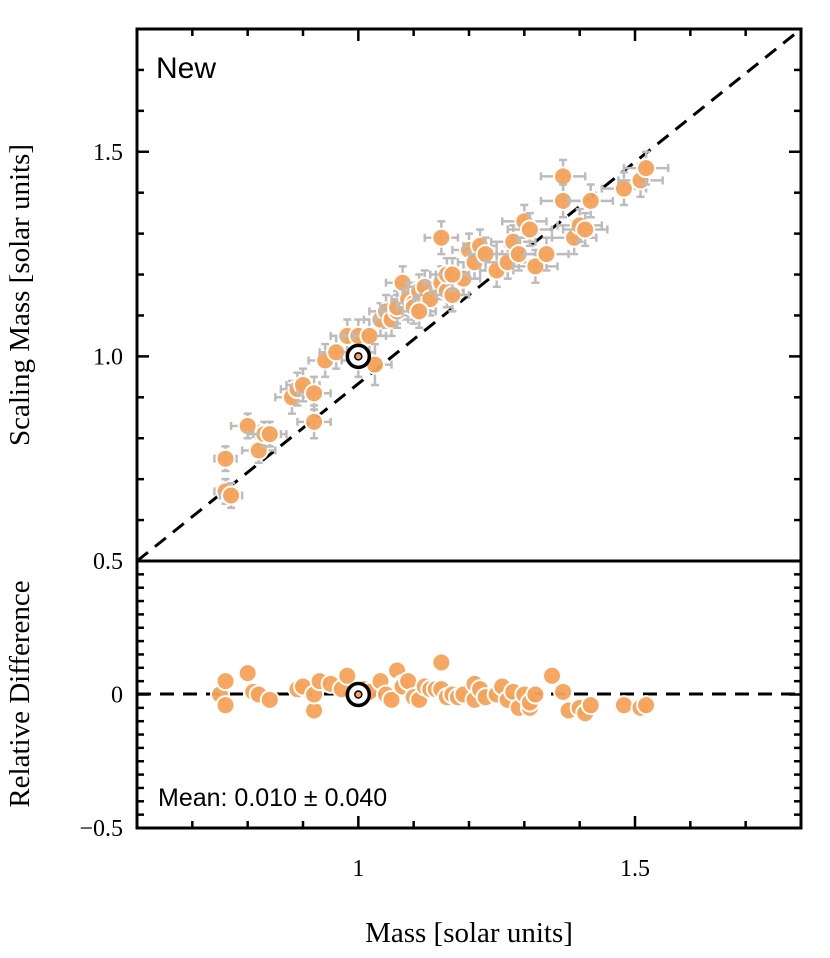 The image size is (830, 958). Describe the element at coordinates (186, 68) in the screenshot. I see `main-panel-title: New` at that location.